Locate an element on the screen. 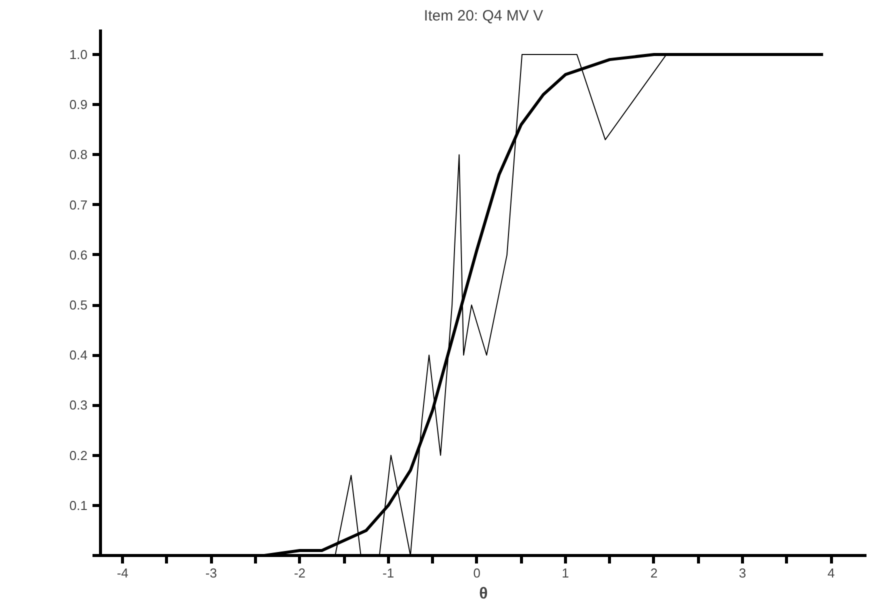 The image size is (896, 605). x-tick-label: -3 is located at coordinates (211, 573).